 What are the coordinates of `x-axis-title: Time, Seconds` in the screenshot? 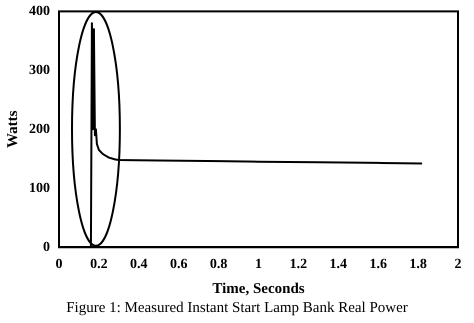 It's located at (258, 288).